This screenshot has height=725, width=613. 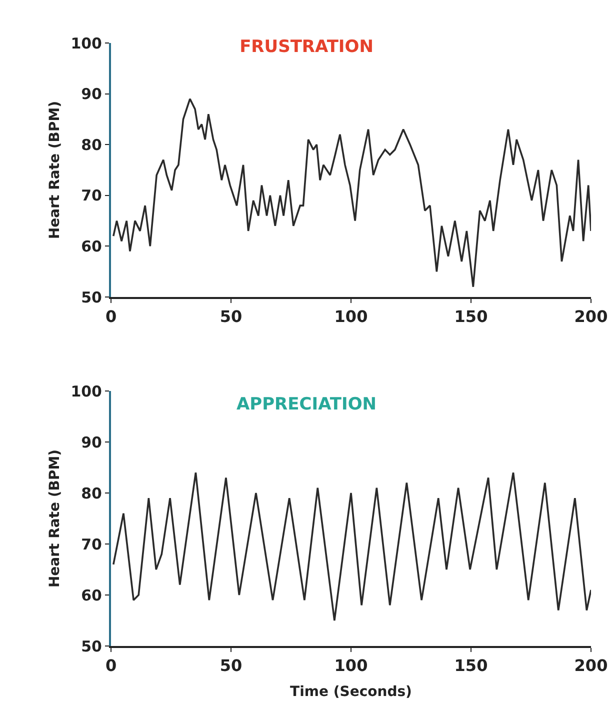 What do you see at coordinates (351, 692) in the screenshot?
I see `x-axis-title: Time (Seconds)` at bounding box center [351, 692].